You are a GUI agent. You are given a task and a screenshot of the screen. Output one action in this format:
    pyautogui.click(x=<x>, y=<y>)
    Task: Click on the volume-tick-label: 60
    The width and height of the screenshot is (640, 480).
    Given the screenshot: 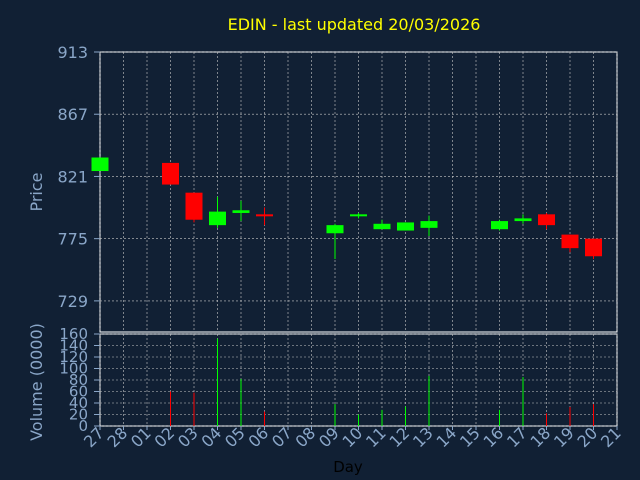 What is the action you would take?
    pyautogui.click(x=78, y=392)
    